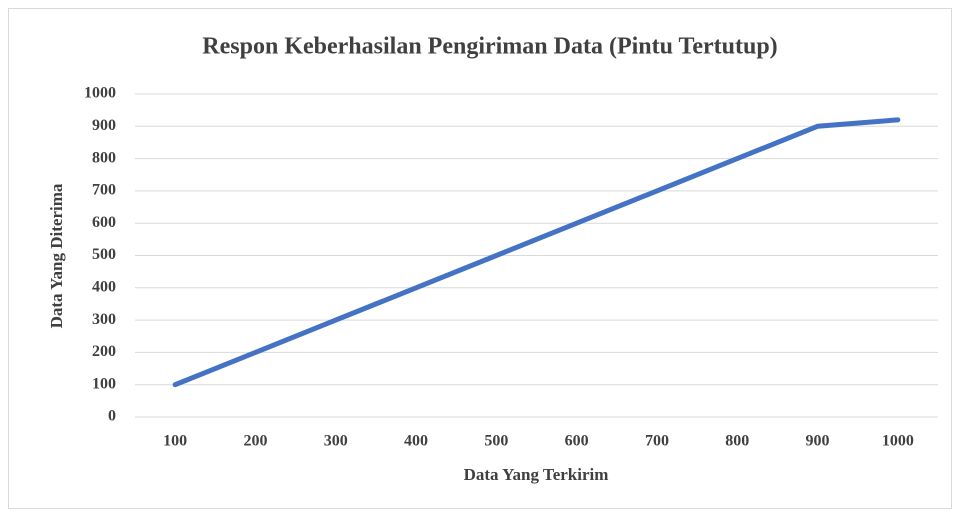 The height and width of the screenshot is (518, 955). What do you see at coordinates (818, 441) in the screenshot?
I see `x-tick-label: 900` at bounding box center [818, 441].